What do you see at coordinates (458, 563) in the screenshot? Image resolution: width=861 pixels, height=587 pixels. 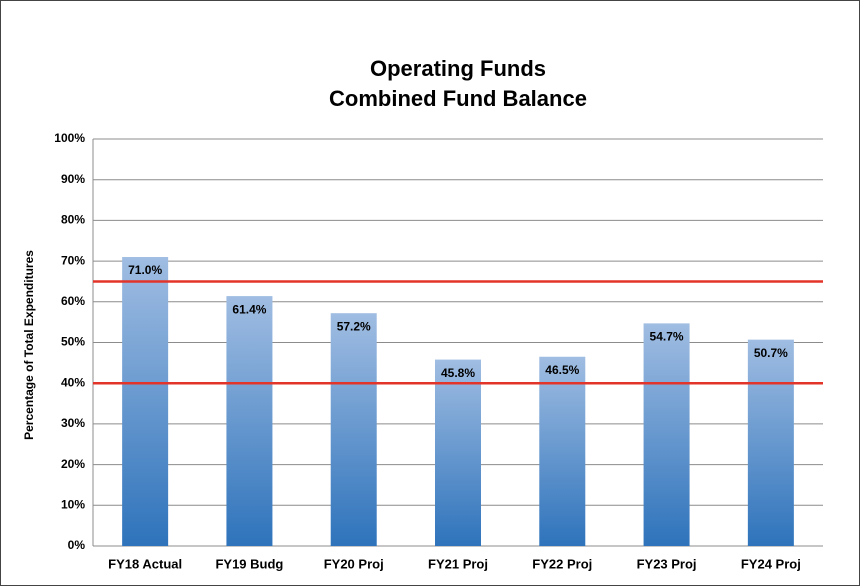 I see `x-tick-label: FY21 Proj` at bounding box center [458, 563].